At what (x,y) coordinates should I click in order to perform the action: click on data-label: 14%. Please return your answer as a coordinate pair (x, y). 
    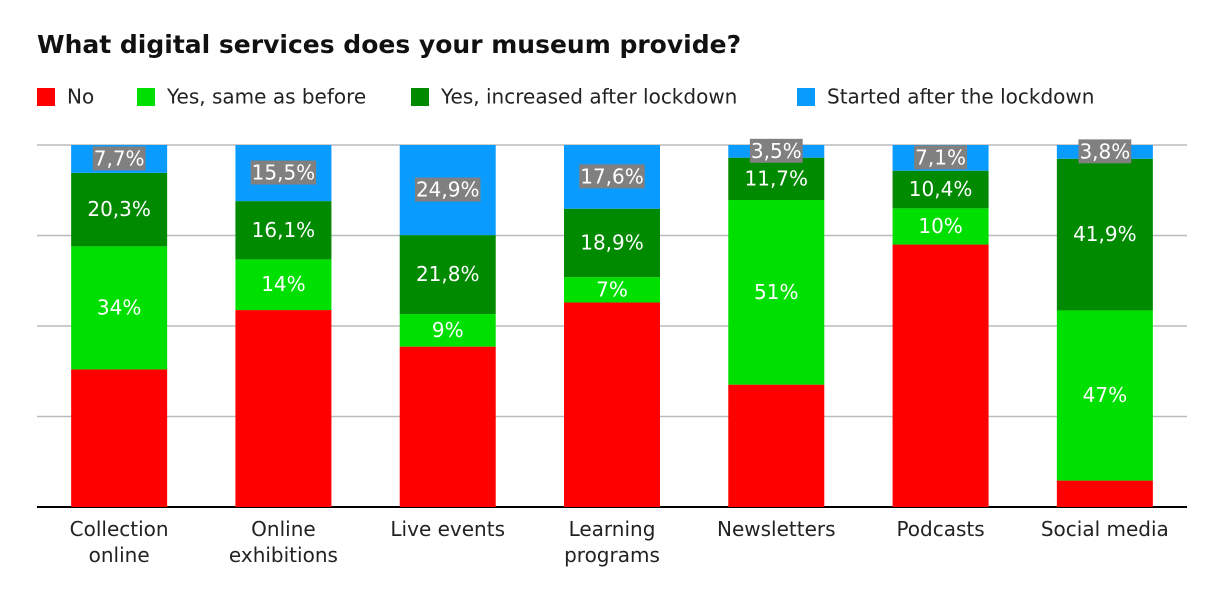
    Looking at the image, I should click on (283, 284).